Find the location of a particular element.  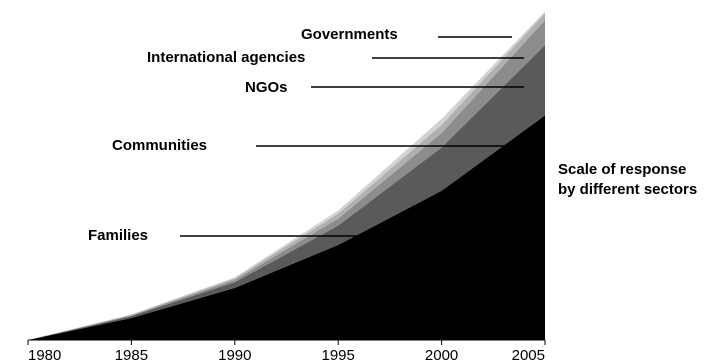

x-tick-label-2000: 2000 is located at coordinates (441, 354).